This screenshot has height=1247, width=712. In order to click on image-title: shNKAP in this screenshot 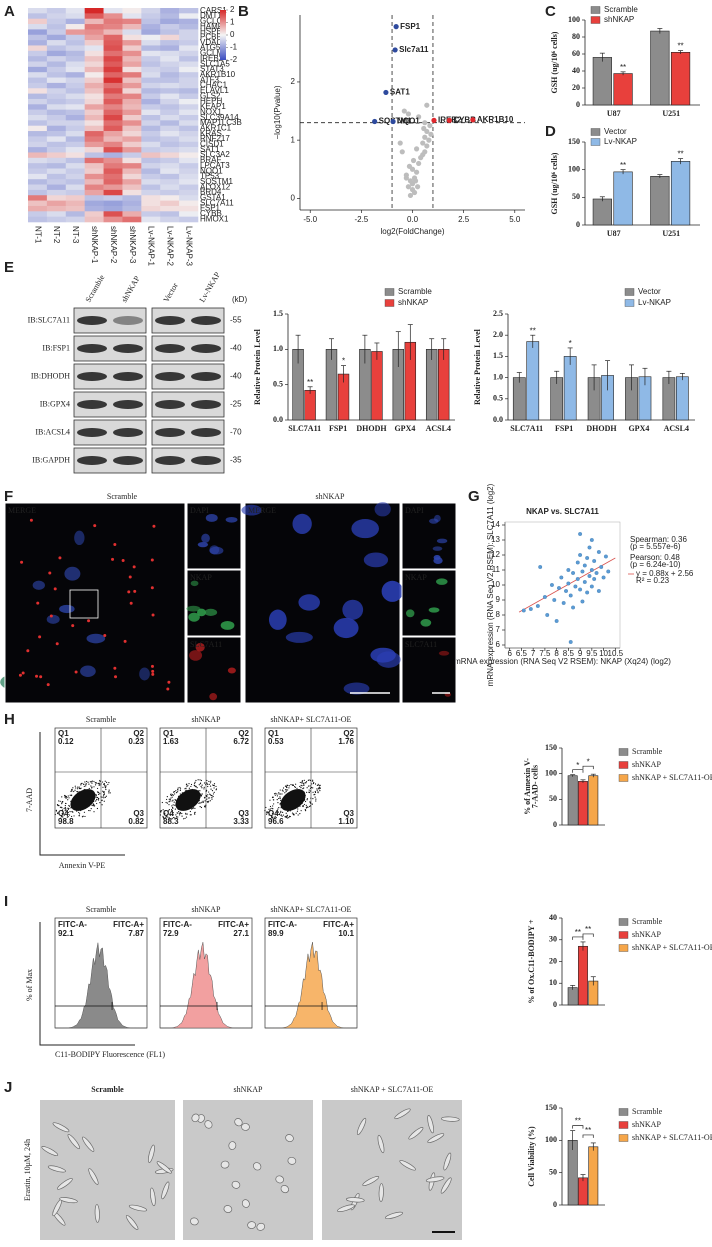, I will do `click(248, 1089)`.